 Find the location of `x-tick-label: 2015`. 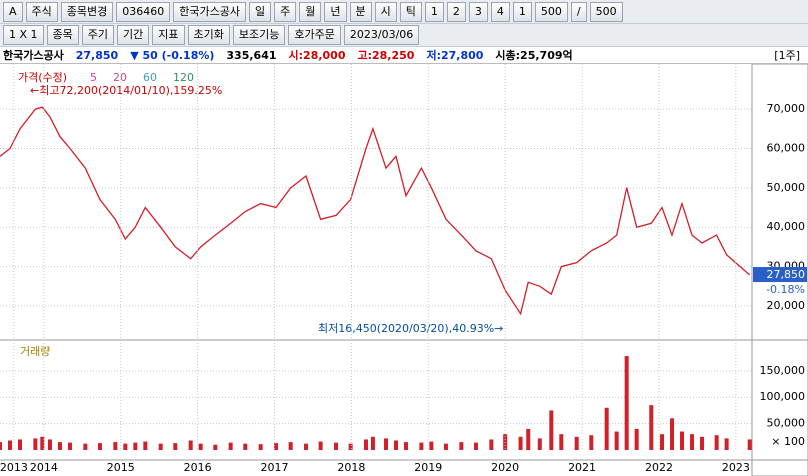

x-tick-label: 2015 is located at coordinates (121, 467).